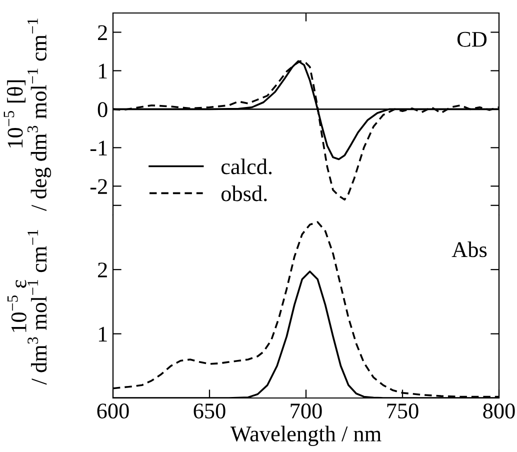  What do you see at coordinates (28, 114) in the screenshot?
I see `text: 10$^{−5}$ [θ] / deg dm$^{3}$ mol$^{−1}$ cm$^{−1}$` at bounding box center [28, 114].